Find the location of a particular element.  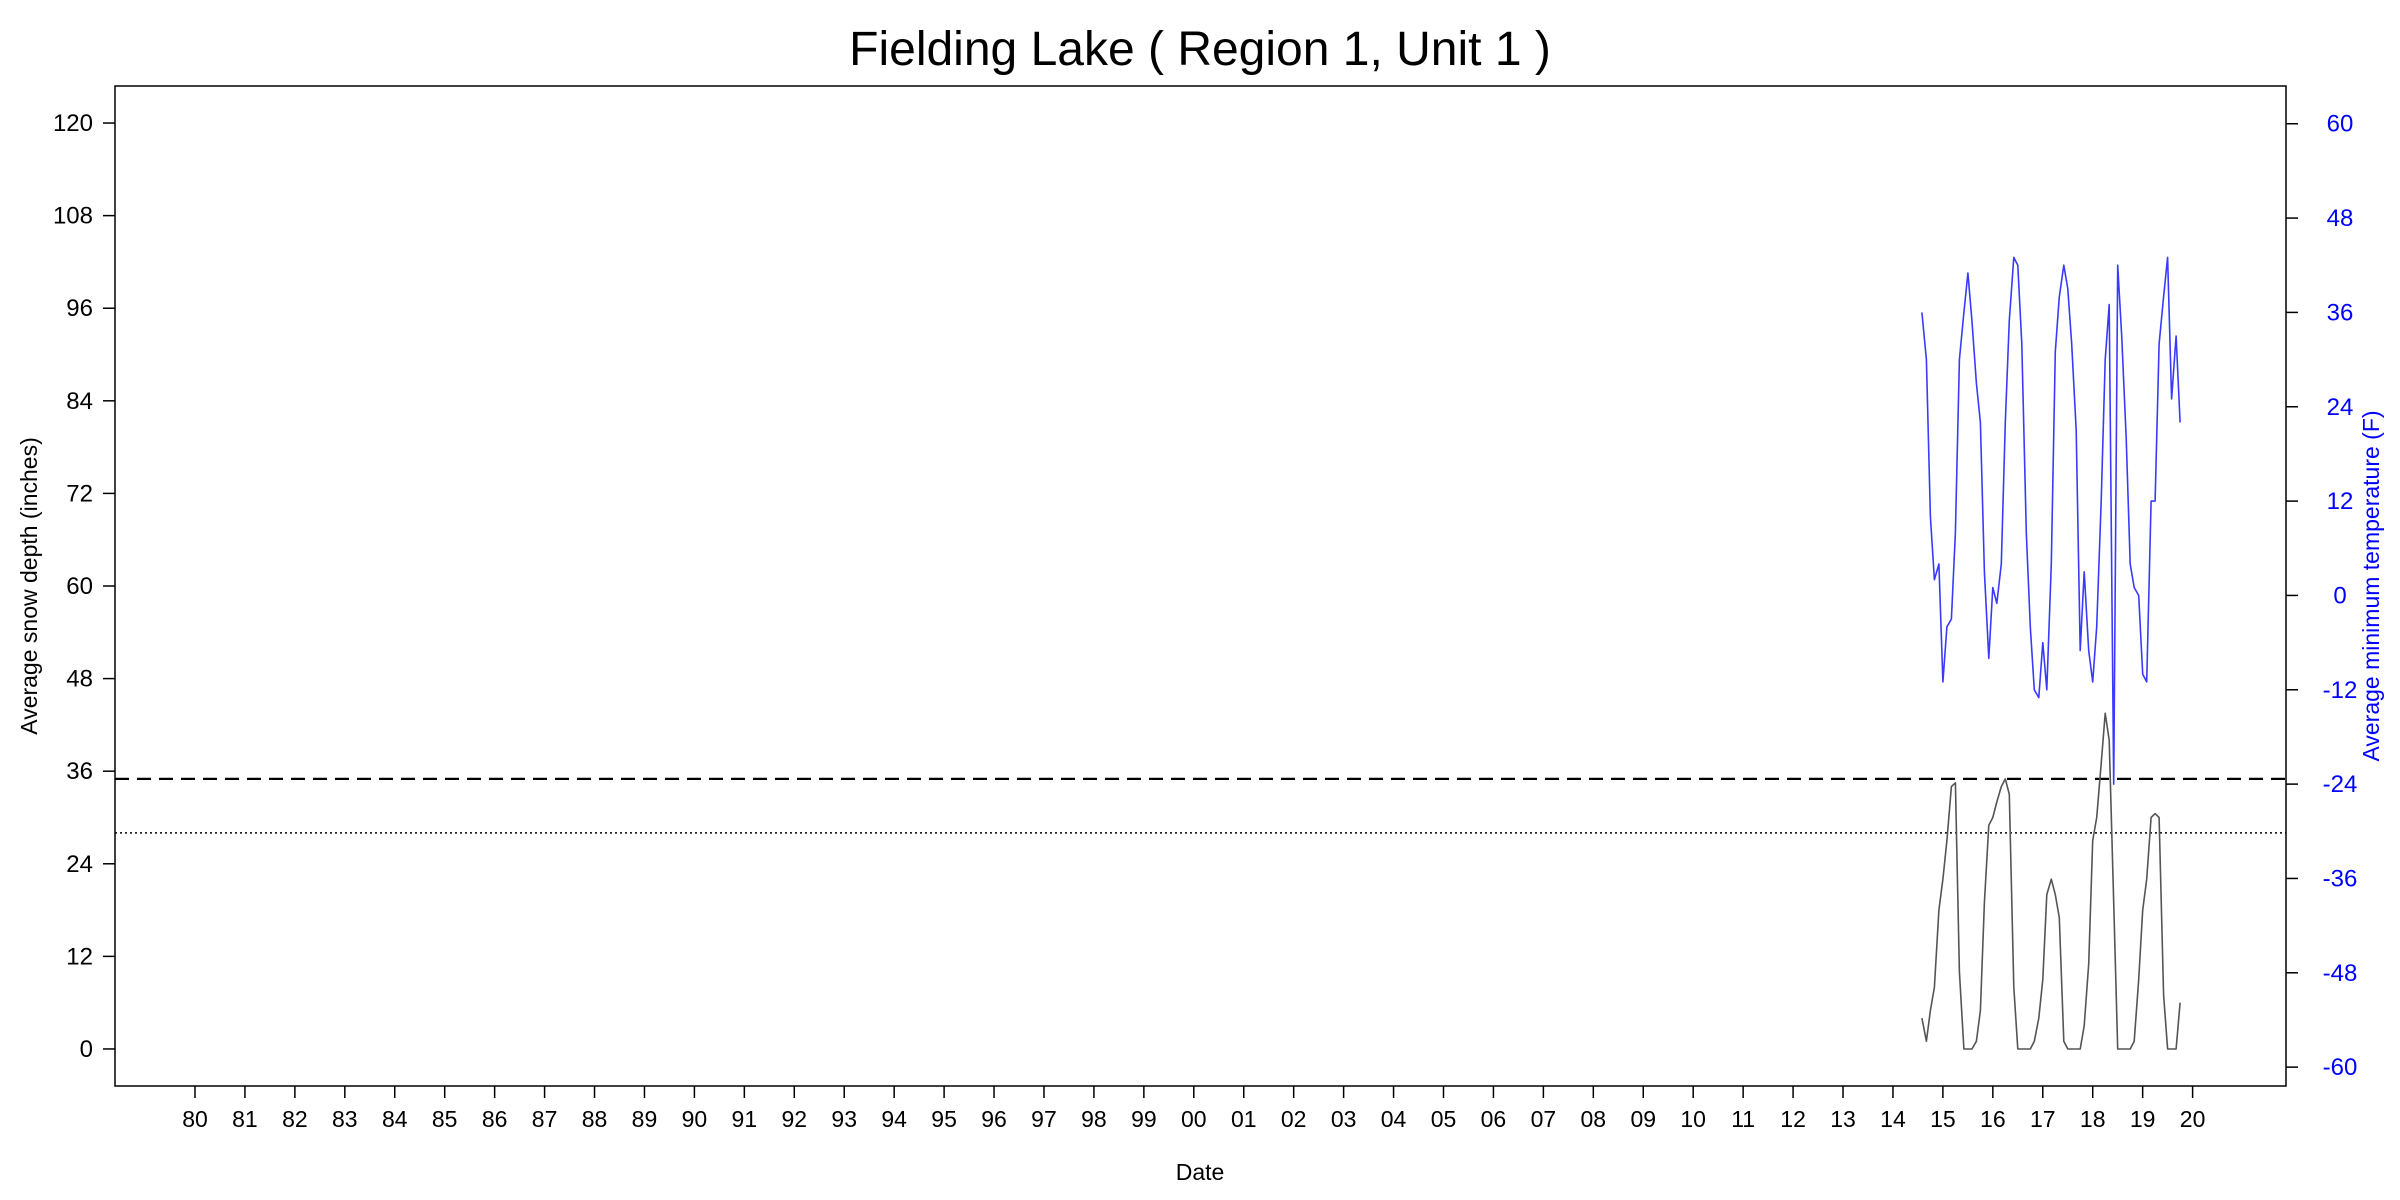

x-tick-label: 85 is located at coordinates (445, 1119).